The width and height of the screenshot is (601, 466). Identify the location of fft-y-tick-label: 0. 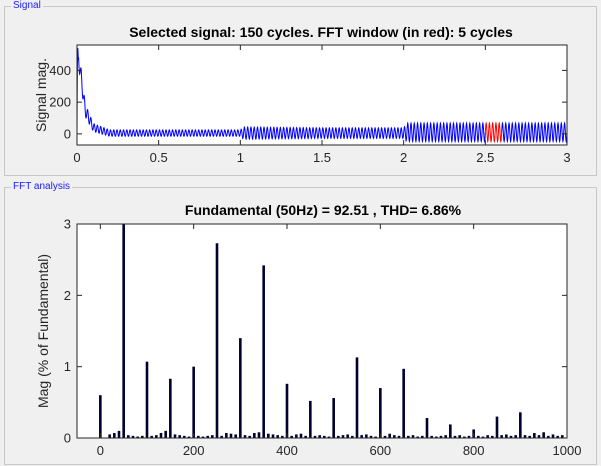
(67, 438).